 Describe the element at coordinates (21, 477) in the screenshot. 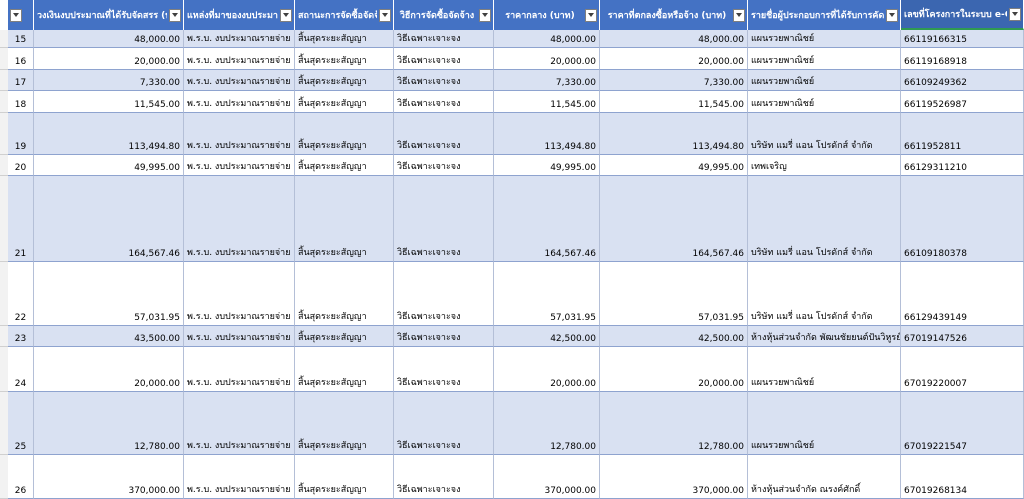

I see `cell-no: 26` at that location.